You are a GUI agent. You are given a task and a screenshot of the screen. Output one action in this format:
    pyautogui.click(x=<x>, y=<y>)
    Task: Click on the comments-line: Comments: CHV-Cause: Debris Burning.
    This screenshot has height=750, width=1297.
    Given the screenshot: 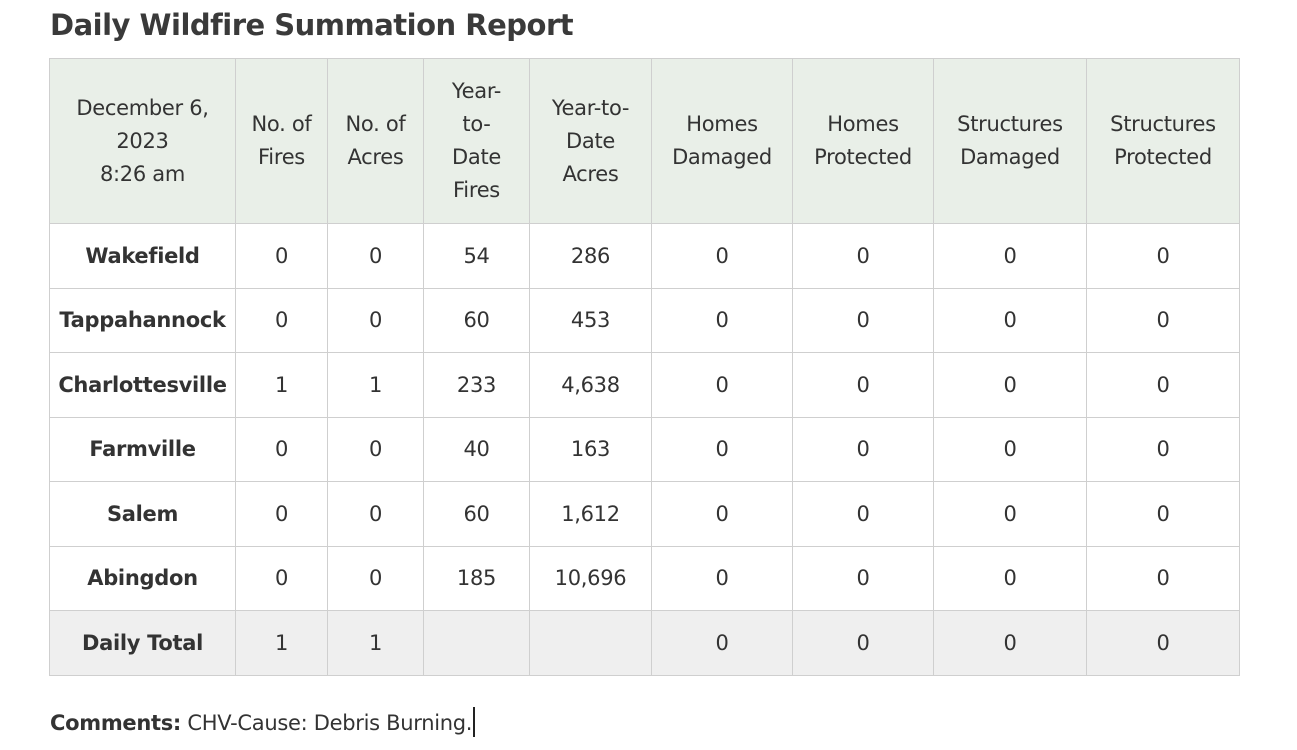 What is the action you would take?
    pyautogui.click(x=263, y=723)
    